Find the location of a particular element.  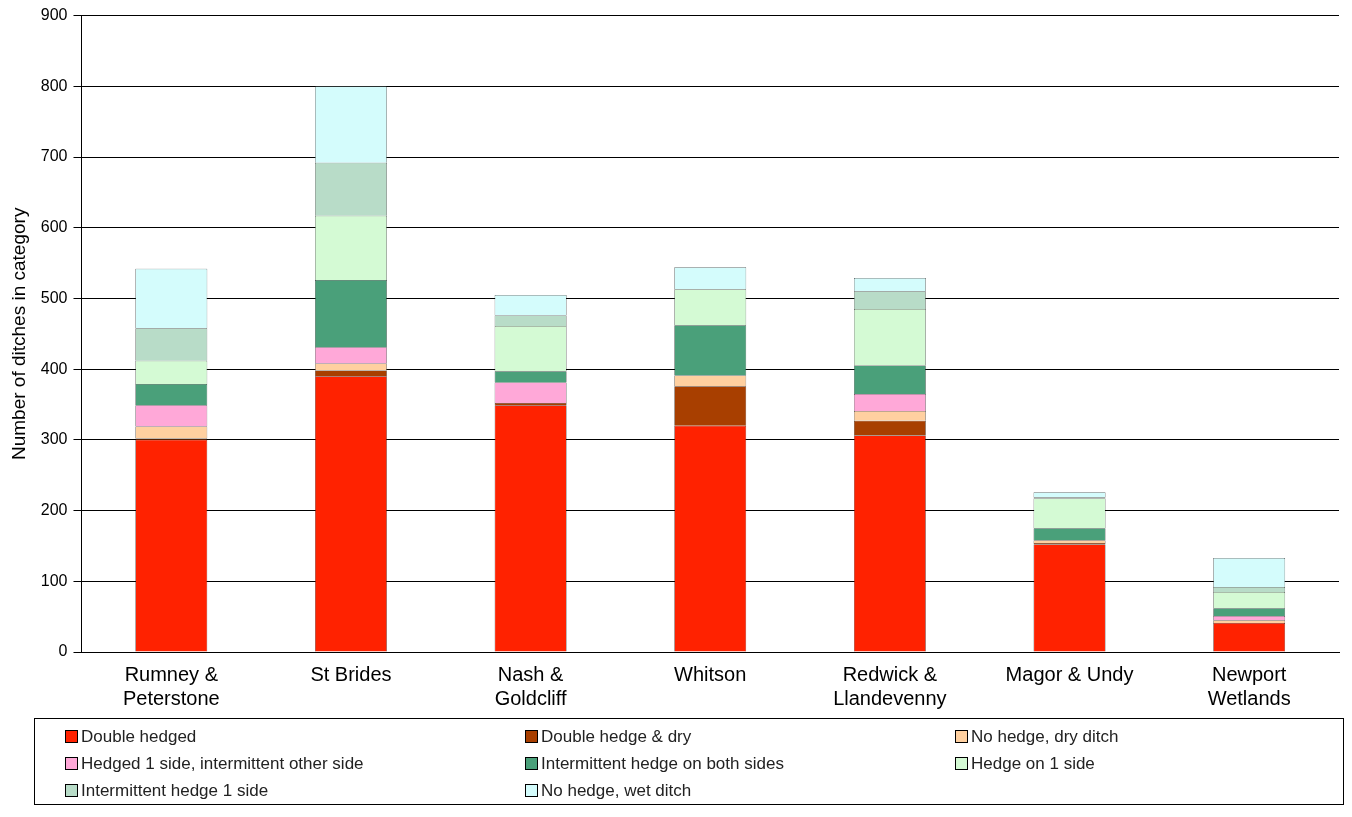

legend-label: Double hedge & dry is located at coordinates (616, 736).